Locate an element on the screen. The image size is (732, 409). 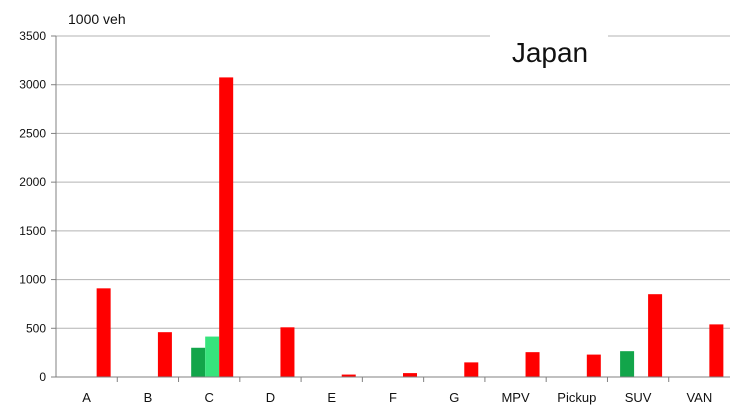
y-tick-label: 2000 is located at coordinates (32, 182).